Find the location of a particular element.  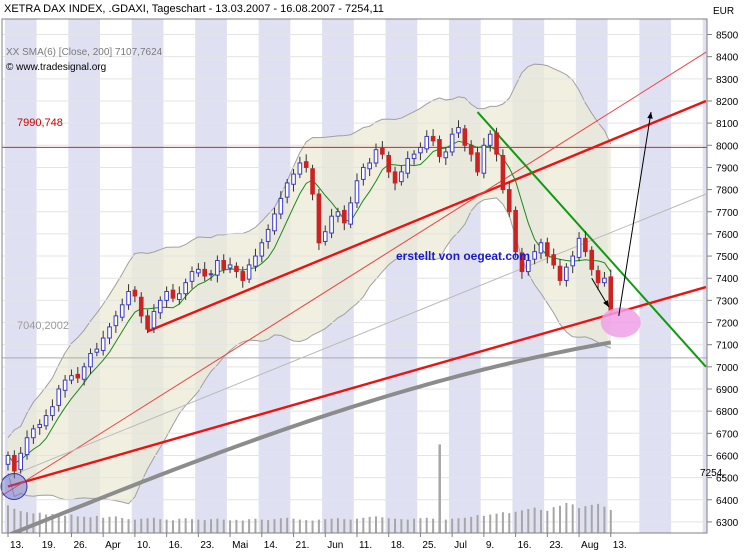

y-tick-label: 8200 is located at coordinates (727, 102).